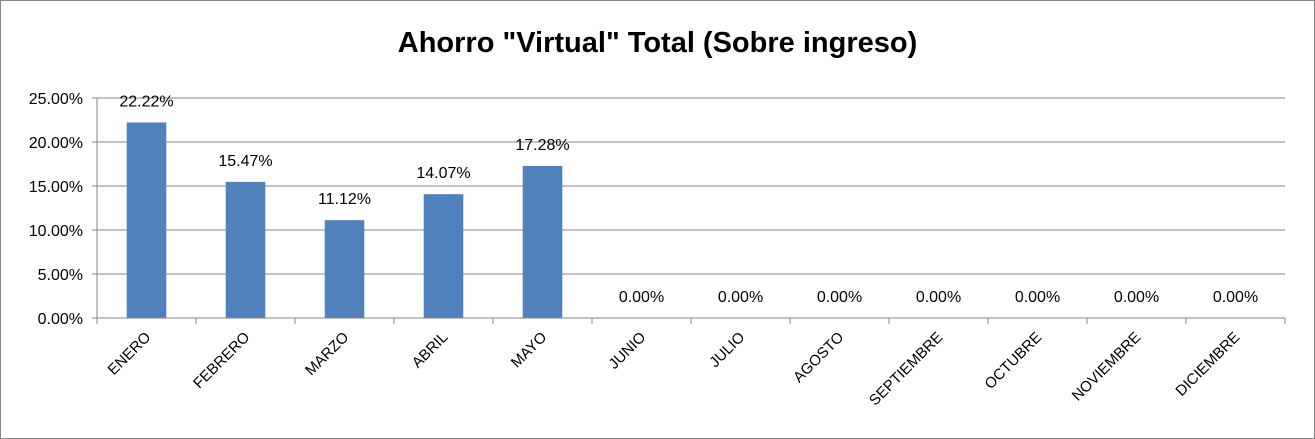  I want to click on category-label: AGOSTO, so click(818, 357).